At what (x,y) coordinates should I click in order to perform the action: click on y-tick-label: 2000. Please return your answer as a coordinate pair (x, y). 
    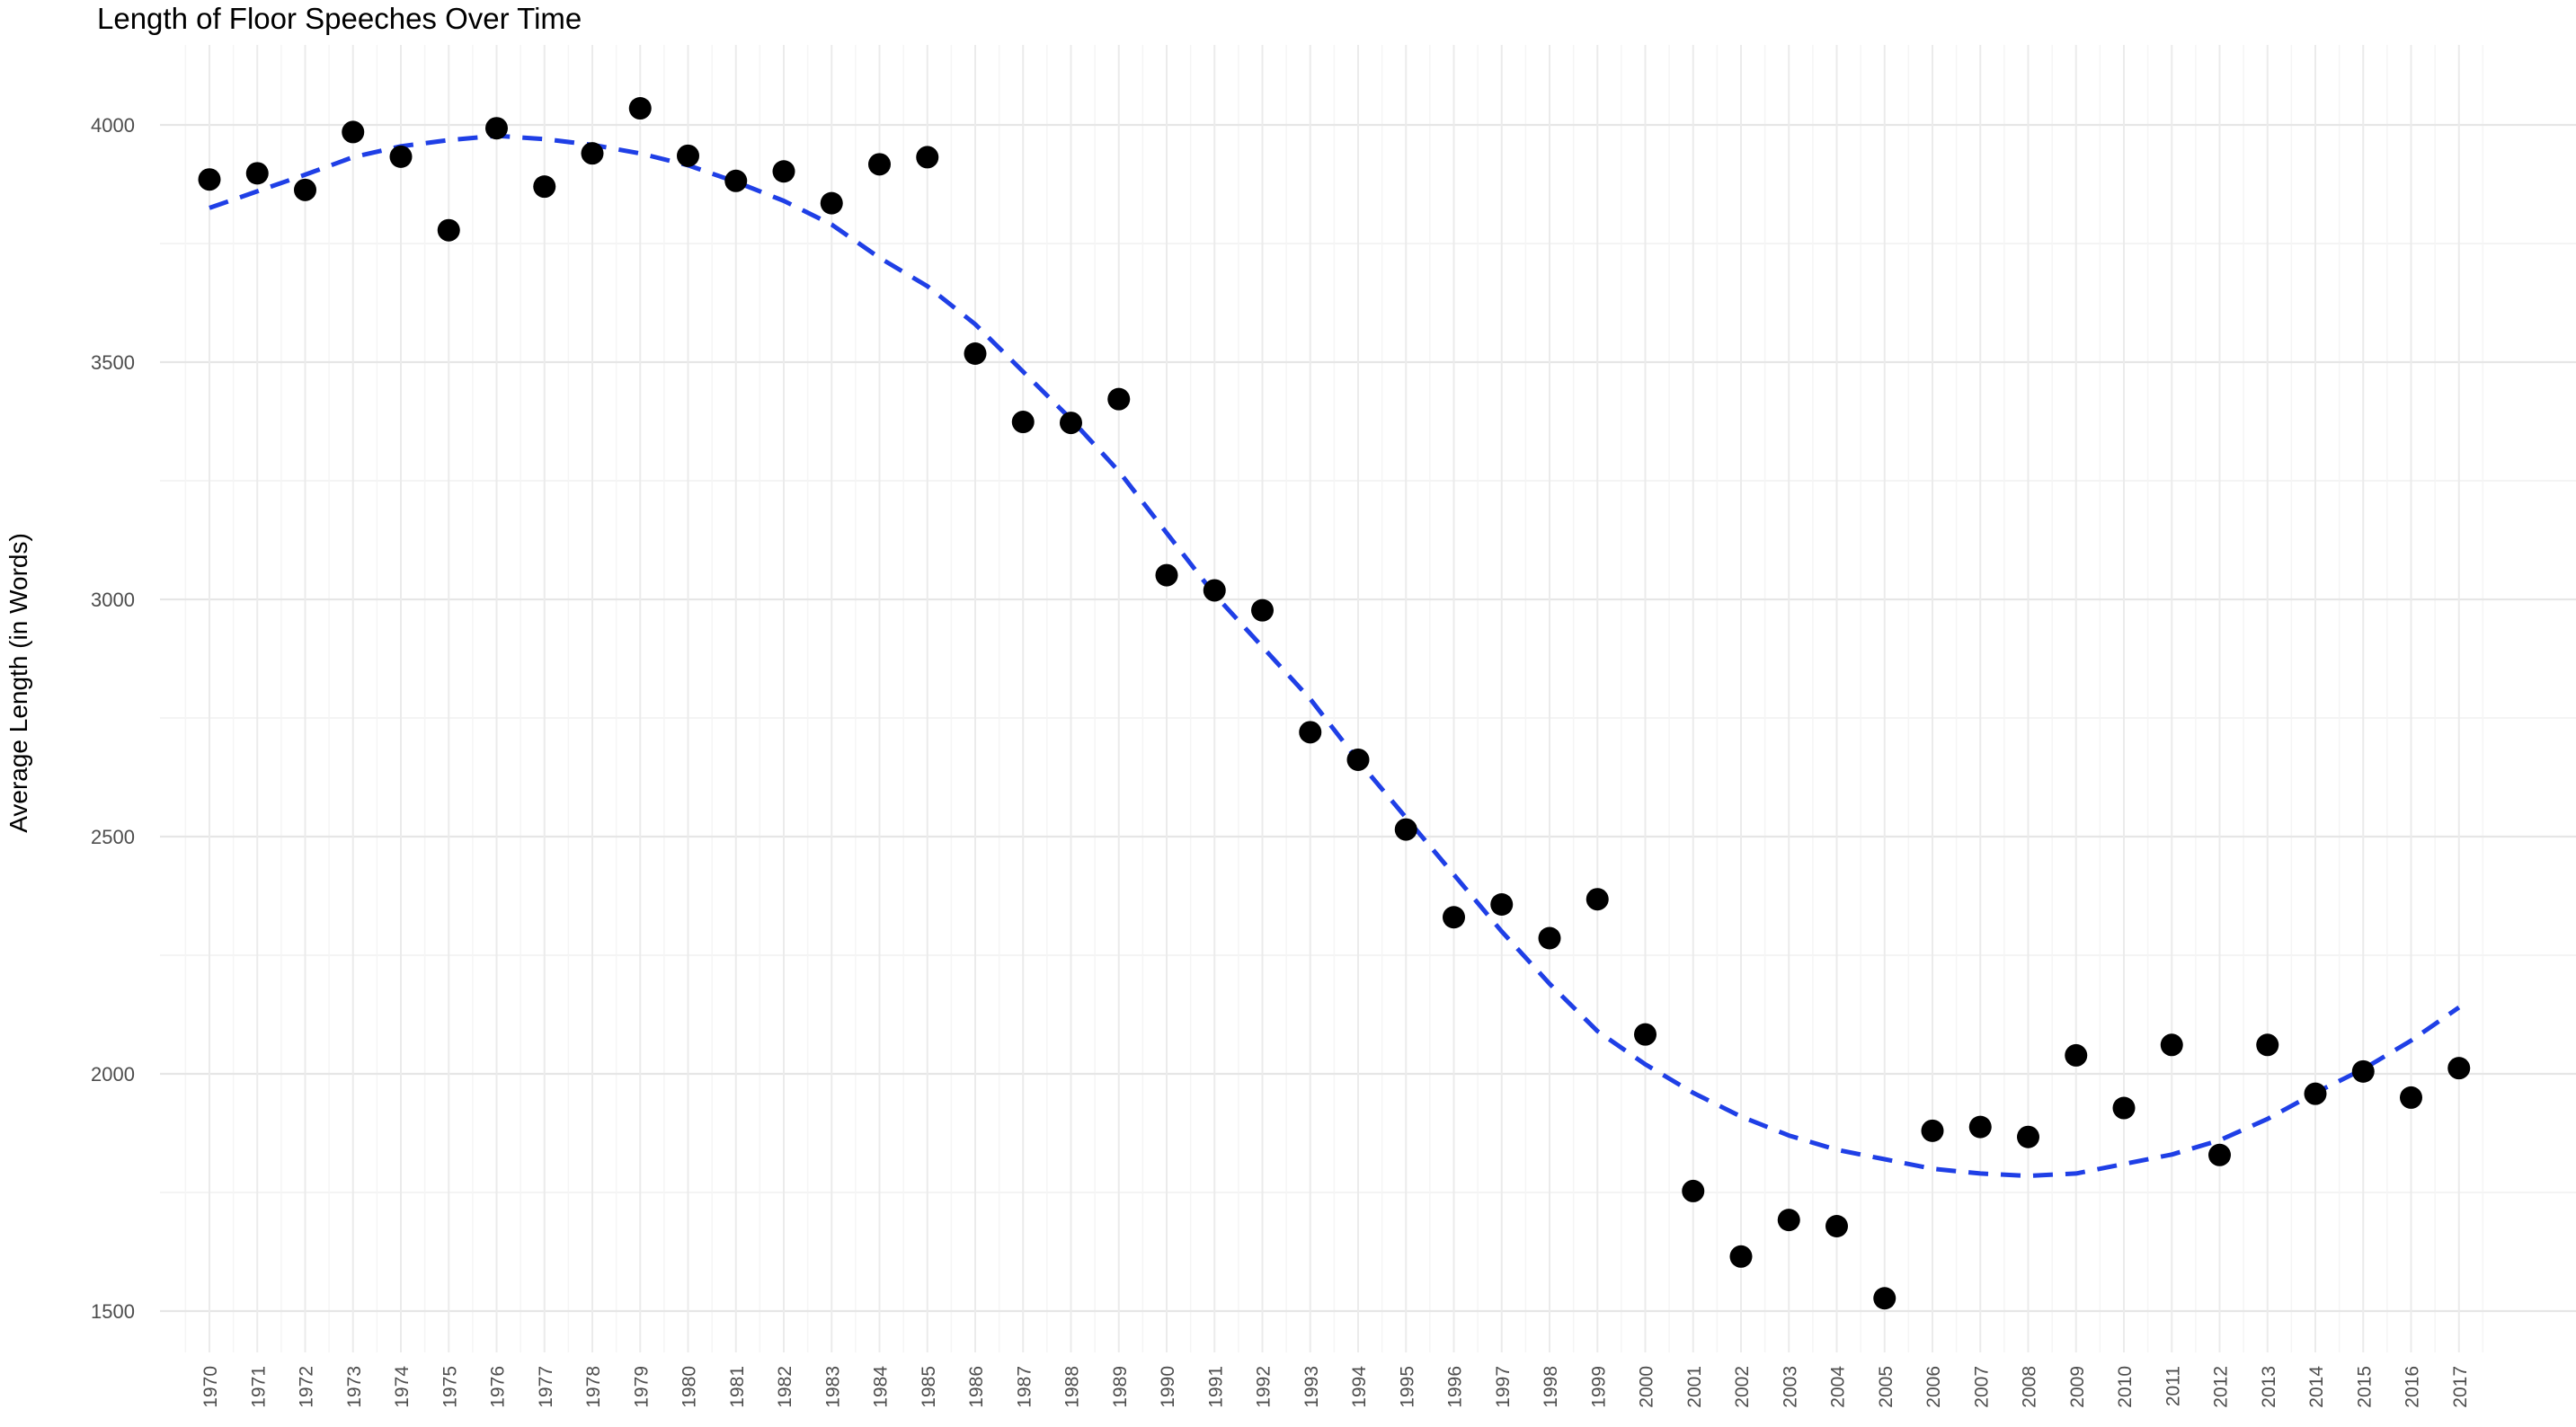
    Looking at the image, I should click on (113, 1074).